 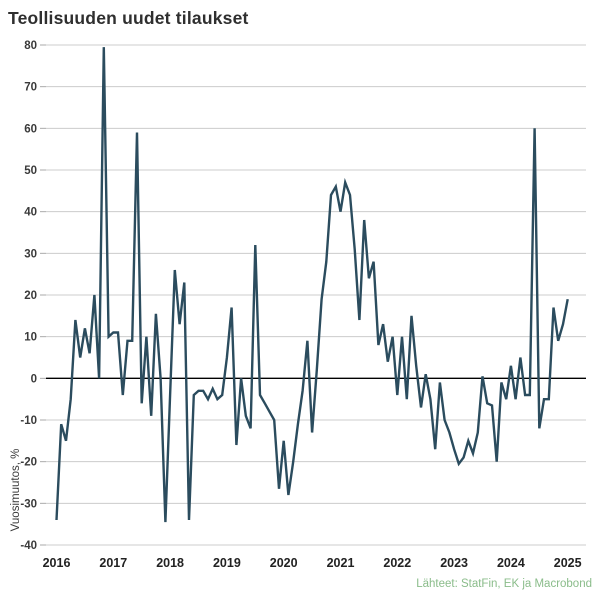 I want to click on x-tick-label: 2017, so click(x=113, y=563).